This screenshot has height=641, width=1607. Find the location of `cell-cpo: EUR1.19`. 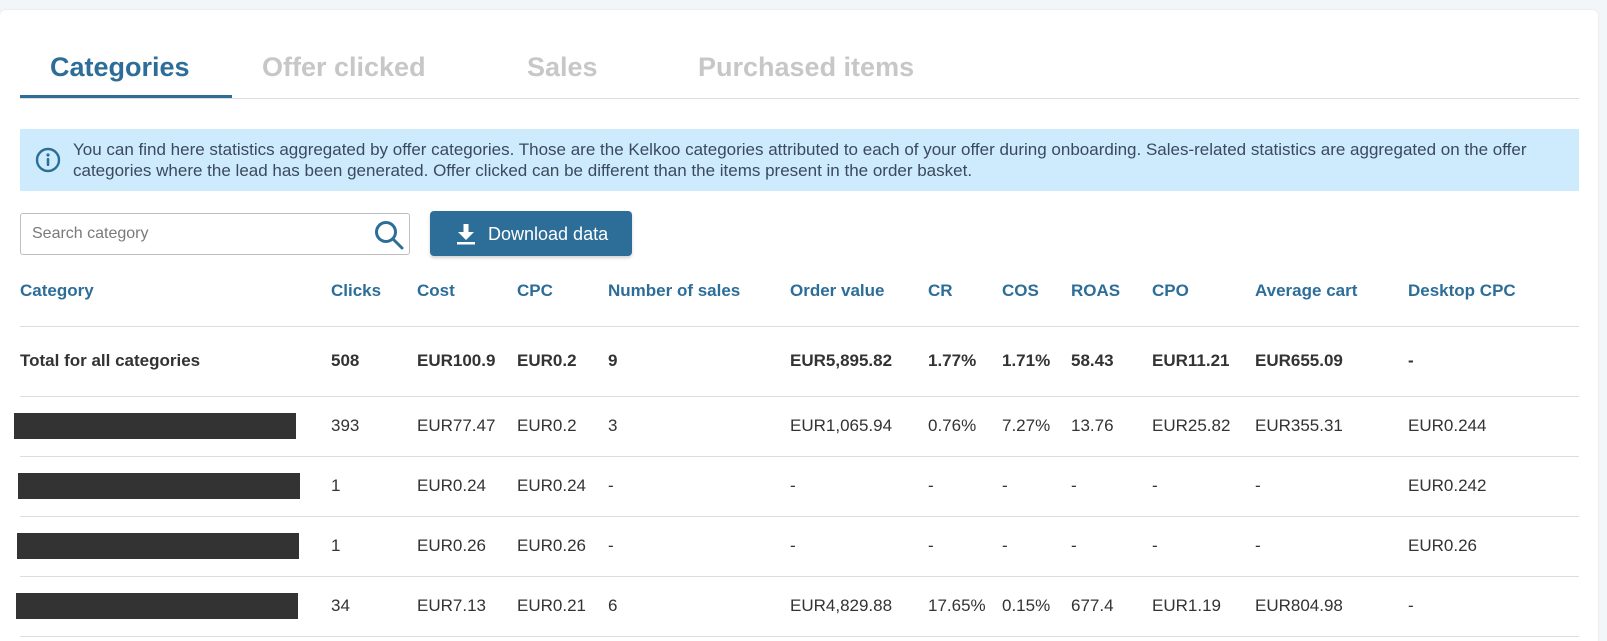

cell-cpo: EUR1.19 is located at coordinates (1203, 606).